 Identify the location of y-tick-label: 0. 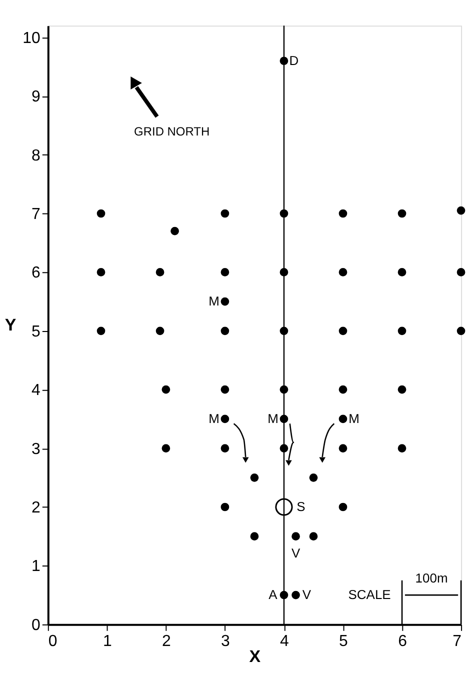
(36, 625).